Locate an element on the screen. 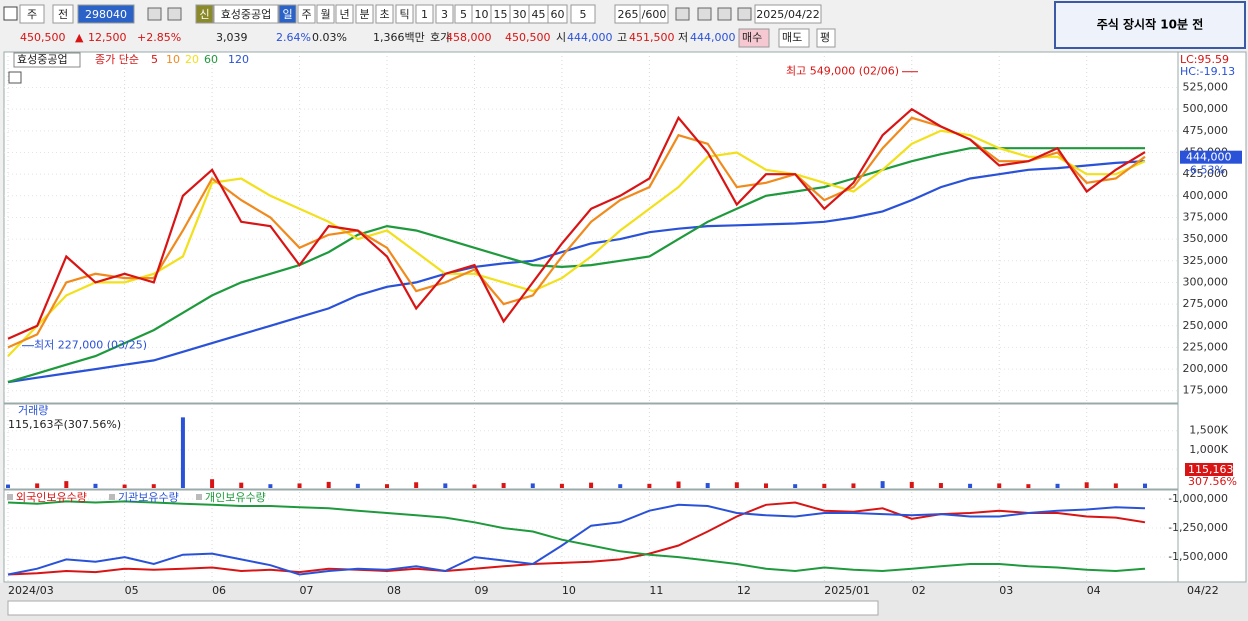 The width and height of the screenshot is (1248, 621). table-icon is located at coordinates (15, 77).